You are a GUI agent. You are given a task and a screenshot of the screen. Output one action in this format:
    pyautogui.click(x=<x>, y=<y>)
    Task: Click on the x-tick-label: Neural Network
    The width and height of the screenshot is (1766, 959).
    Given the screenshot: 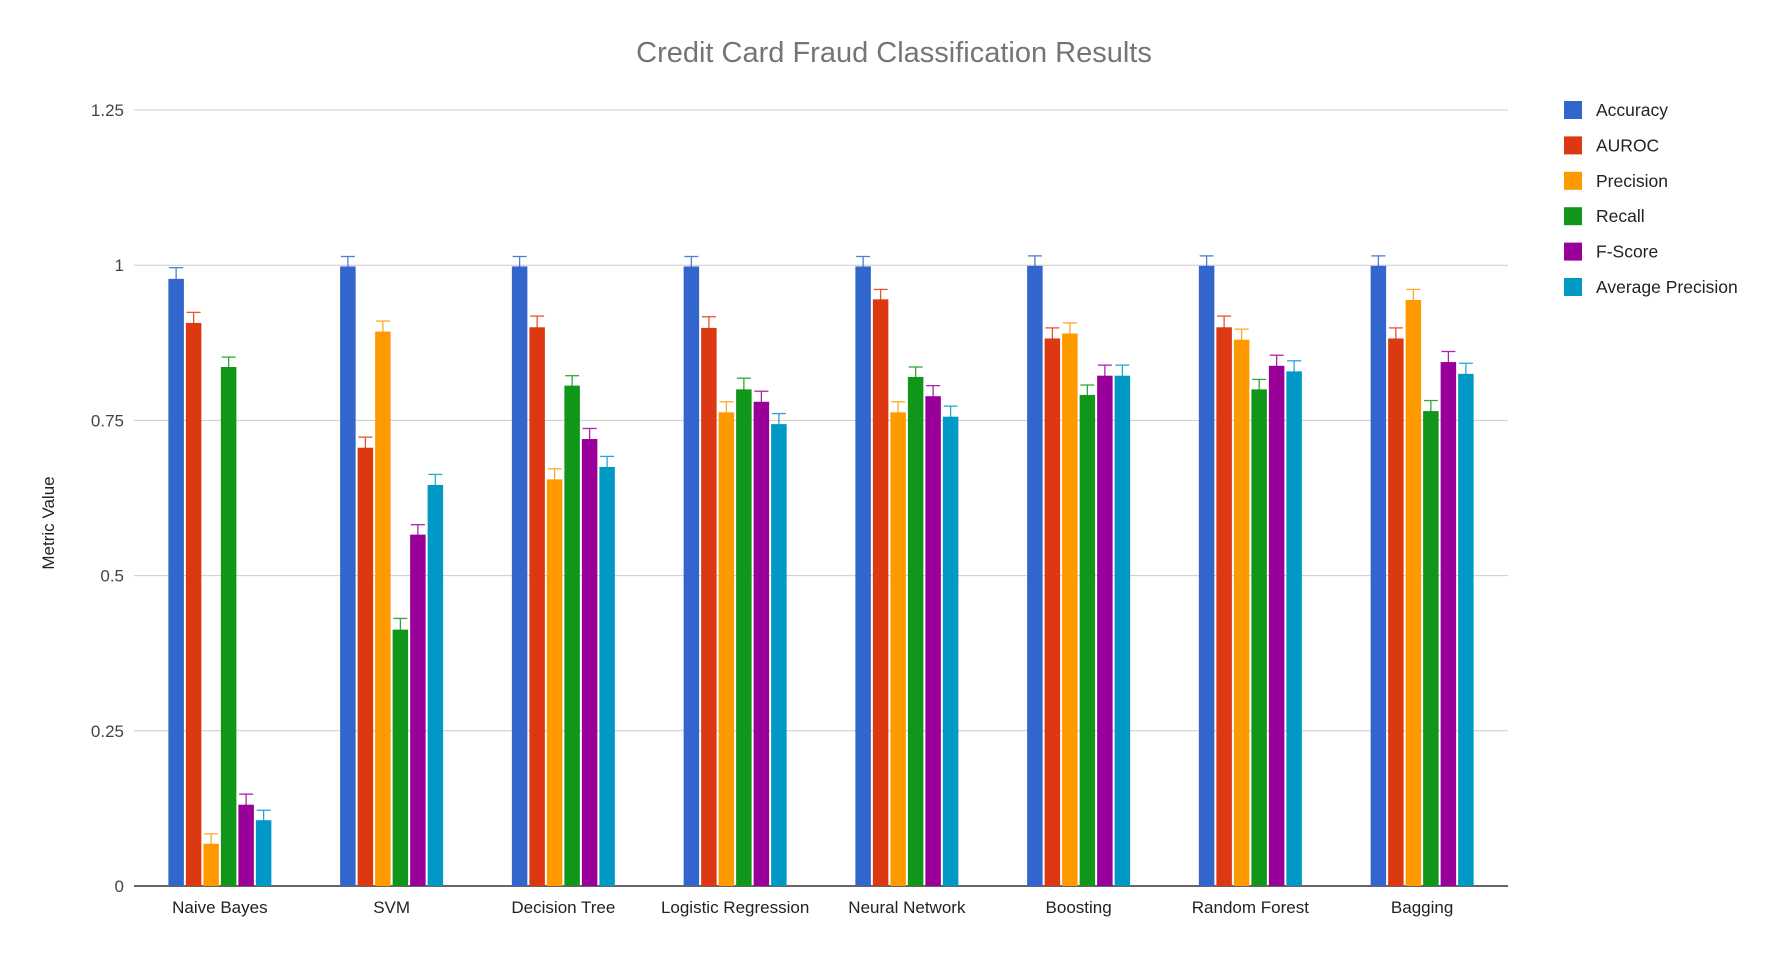 What is the action you would take?
    pyautogui.click(x=907, y=907)
    